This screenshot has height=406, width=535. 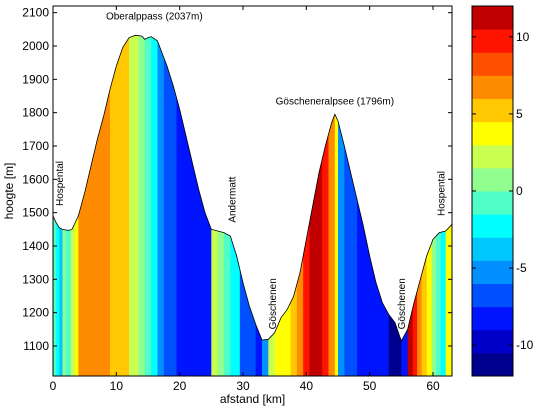 I want to click on x-tick-label: 10, so click(x=117, y=386).